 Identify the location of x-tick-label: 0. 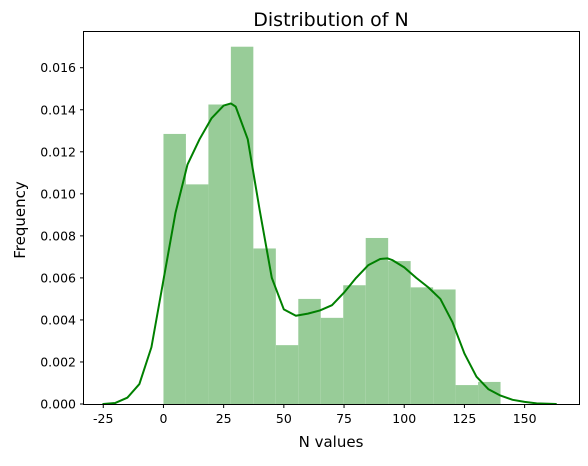
(163, 418).